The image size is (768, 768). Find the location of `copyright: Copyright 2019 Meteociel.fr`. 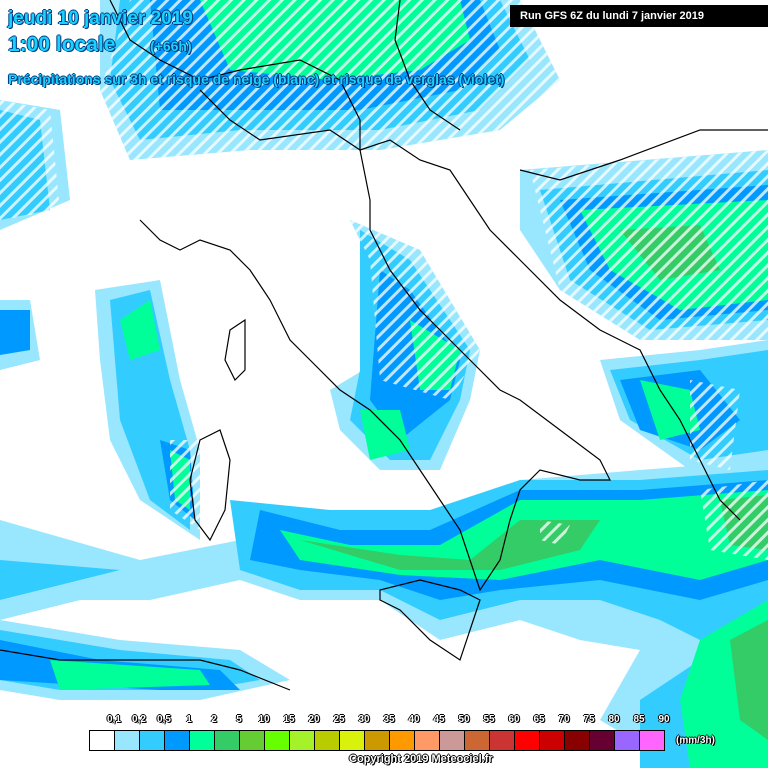

copyright: Copyright 2019 Meteociel.fr is located at coordinates (421, 759).